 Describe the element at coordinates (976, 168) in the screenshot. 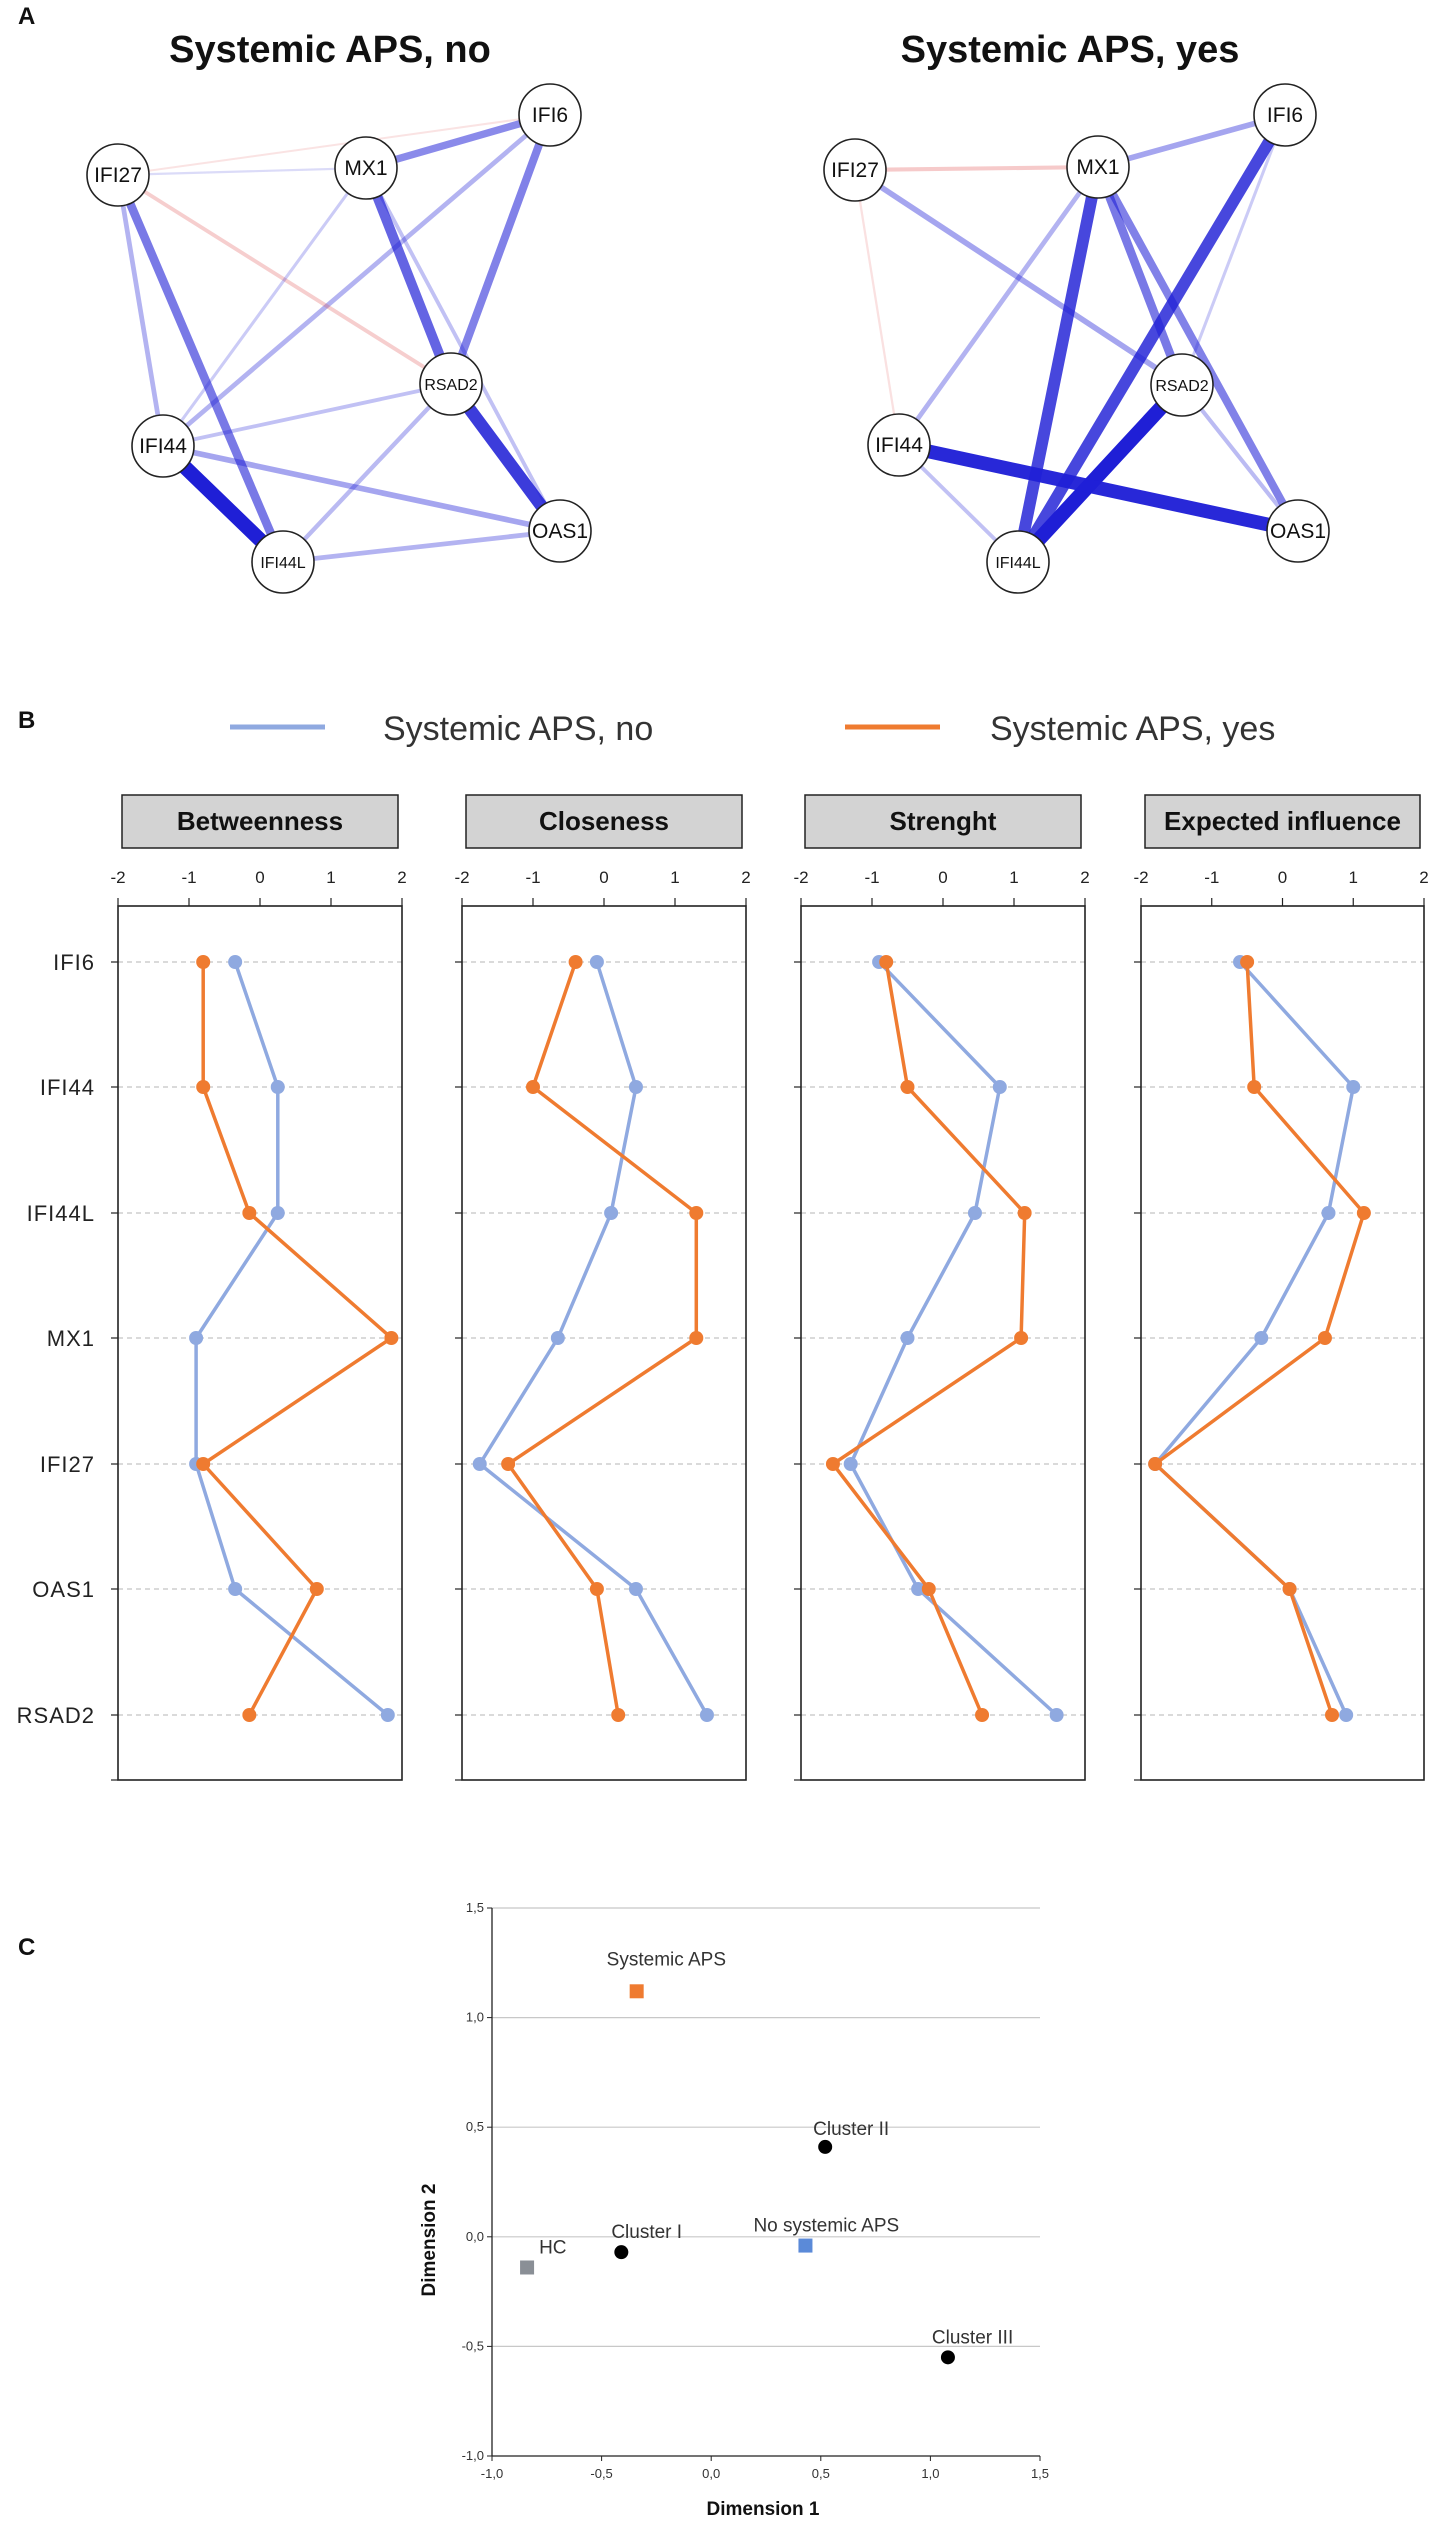

I see `edge-ifi27-mx1` at that location.